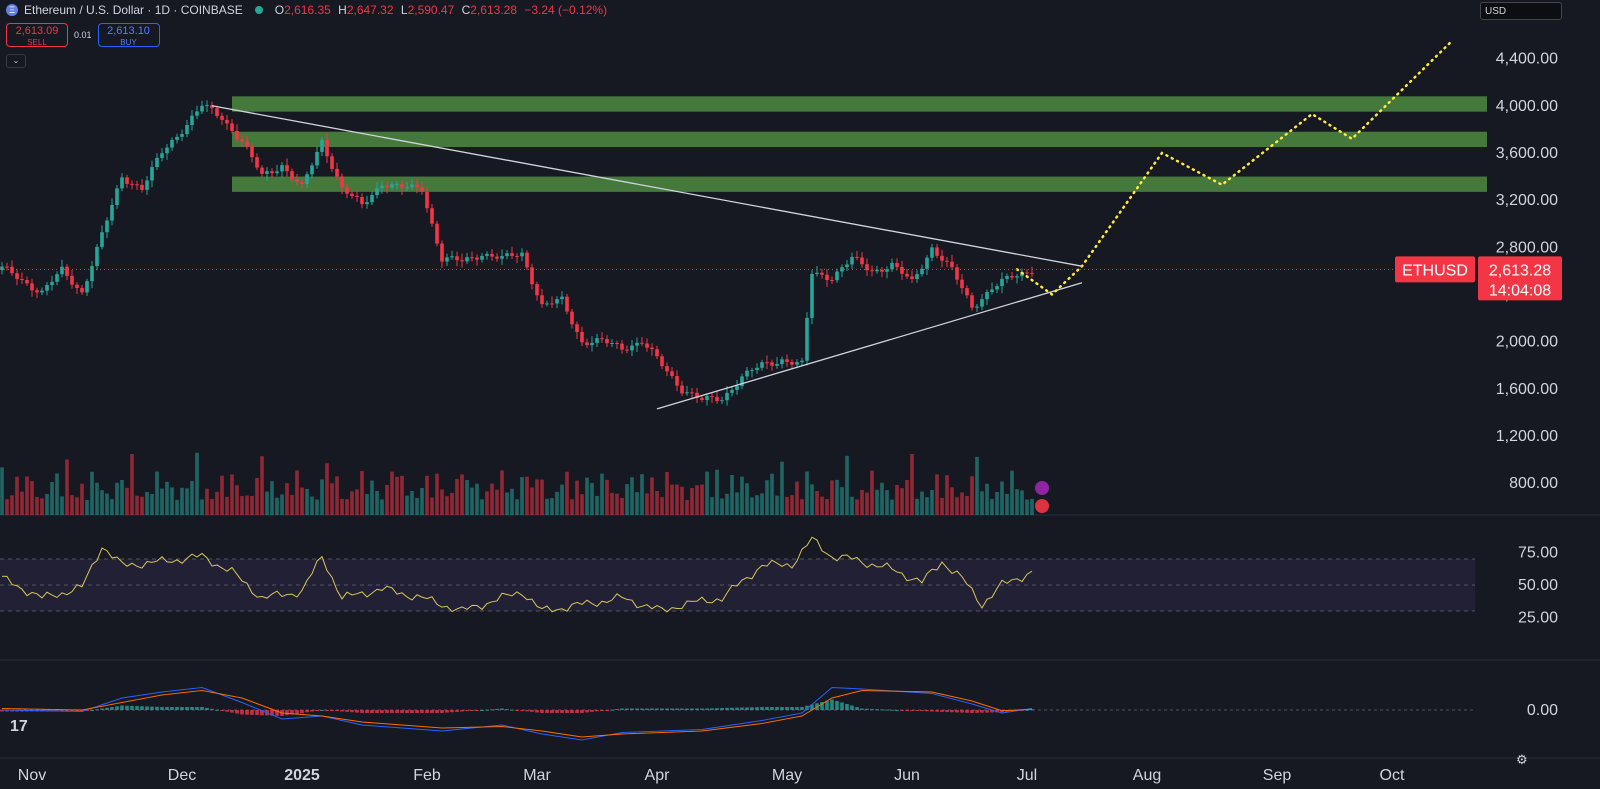 The width and height of the screenshot is (1600, 789). I want to click on event-lightning-icon, so click(1042, 488).